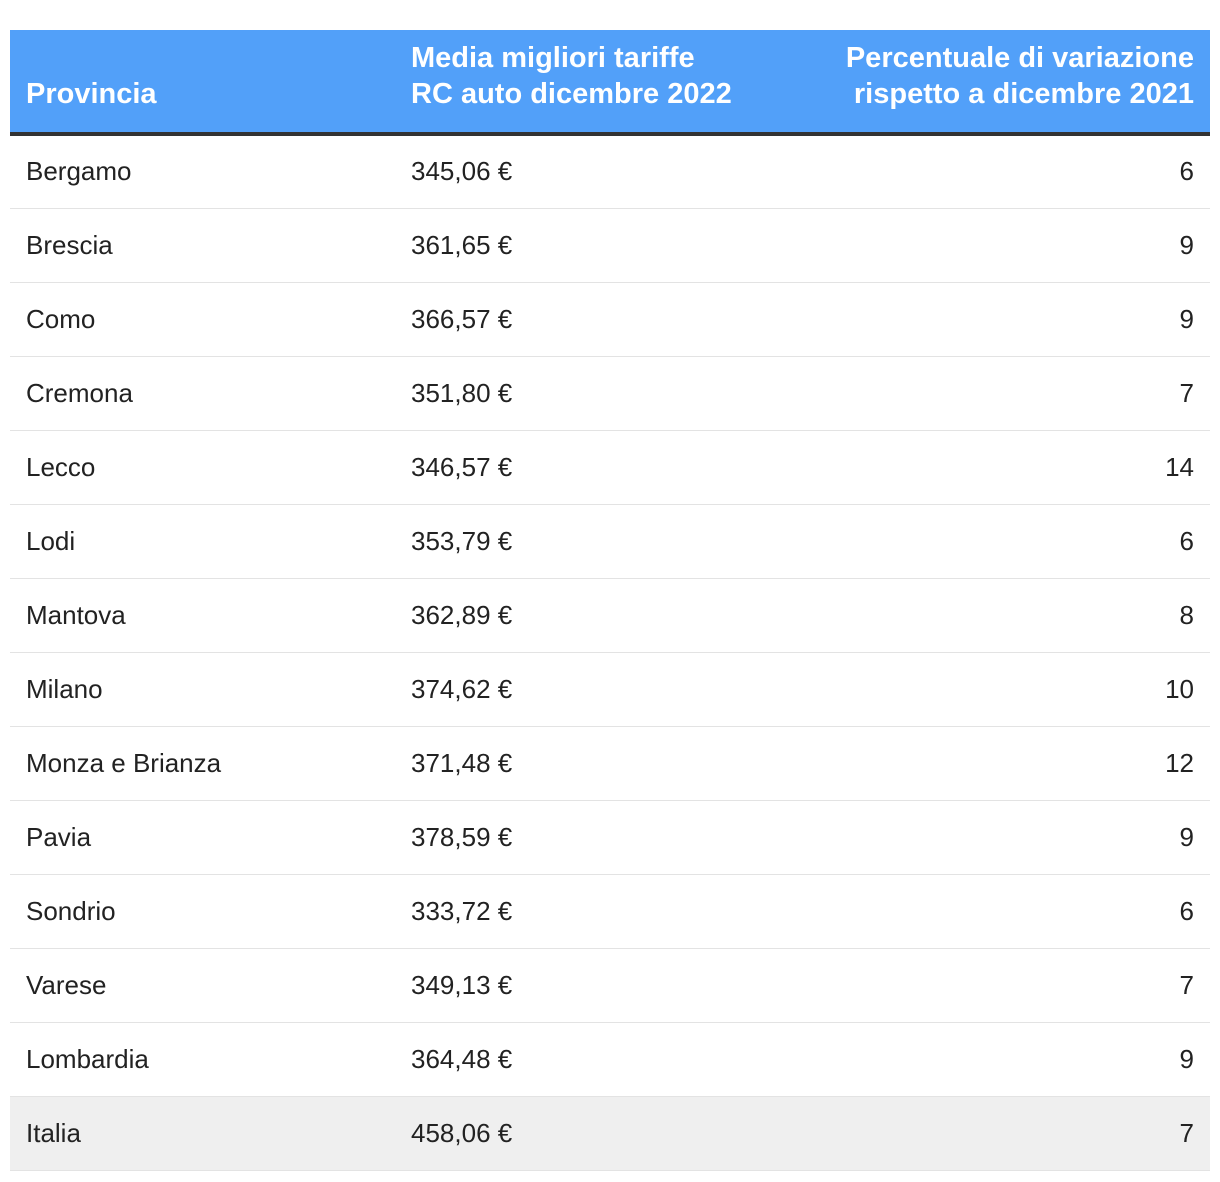 The height and width of the screenshot is (1182, 1220). Describe the element at coordinates (202, 763) in the screenshot. I see `cell-province: Monza e Brianza` at that location.